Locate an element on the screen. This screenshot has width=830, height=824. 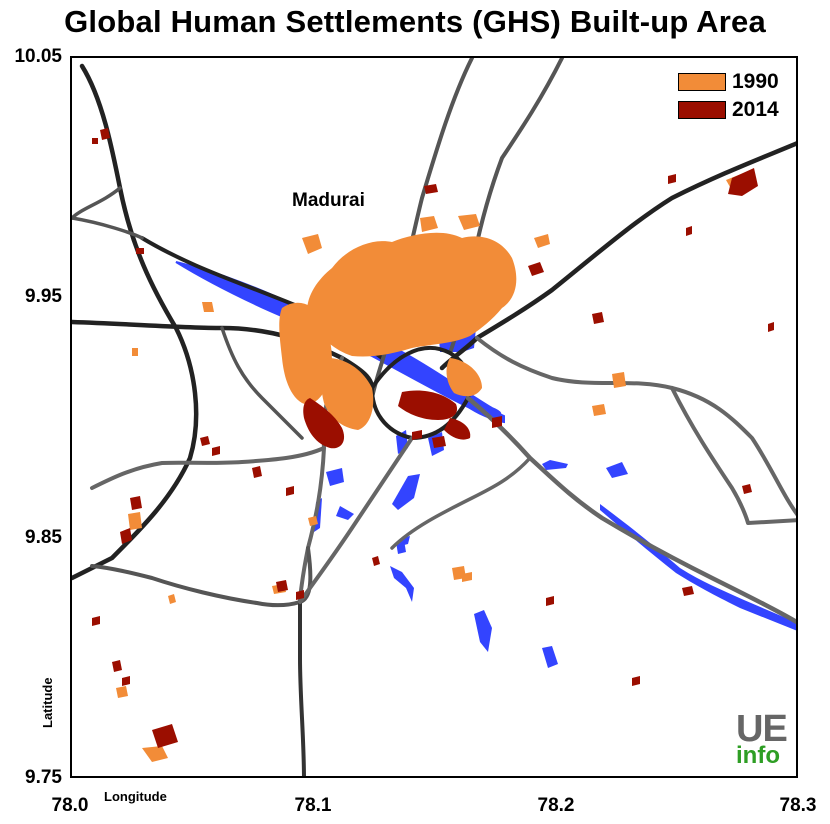
y-tick-label: 10.05 is located at coordinates (38, 56).